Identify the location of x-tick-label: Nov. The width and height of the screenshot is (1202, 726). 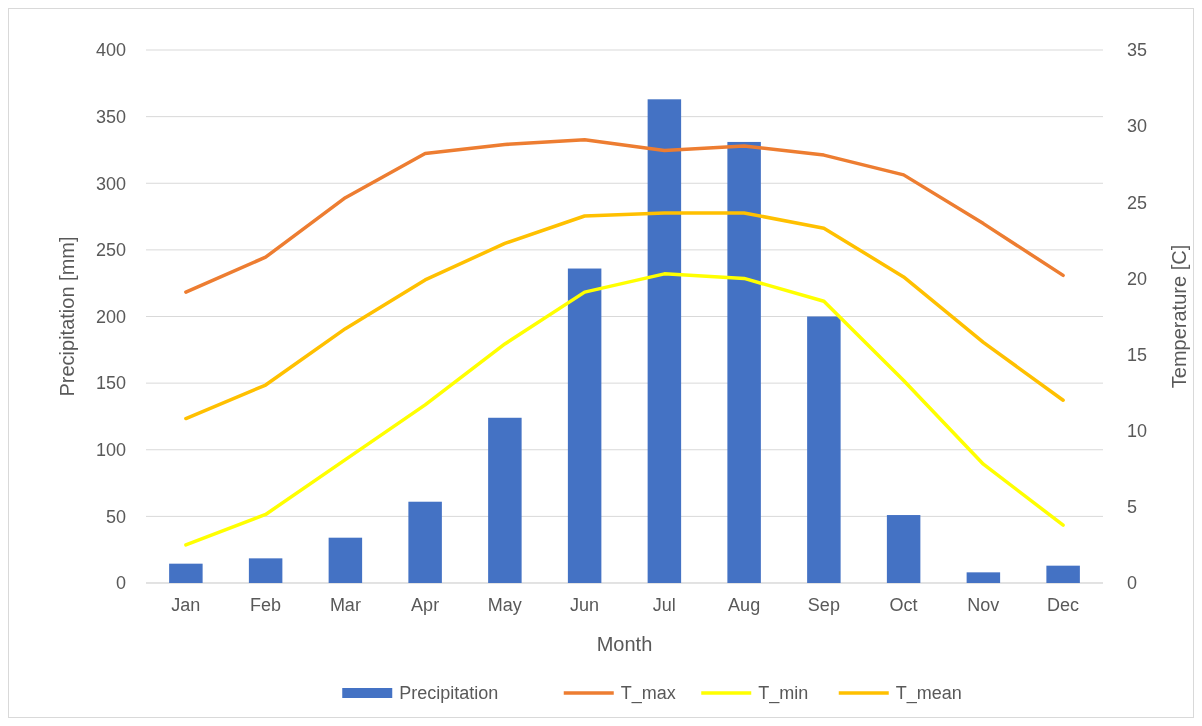
(983, 605).